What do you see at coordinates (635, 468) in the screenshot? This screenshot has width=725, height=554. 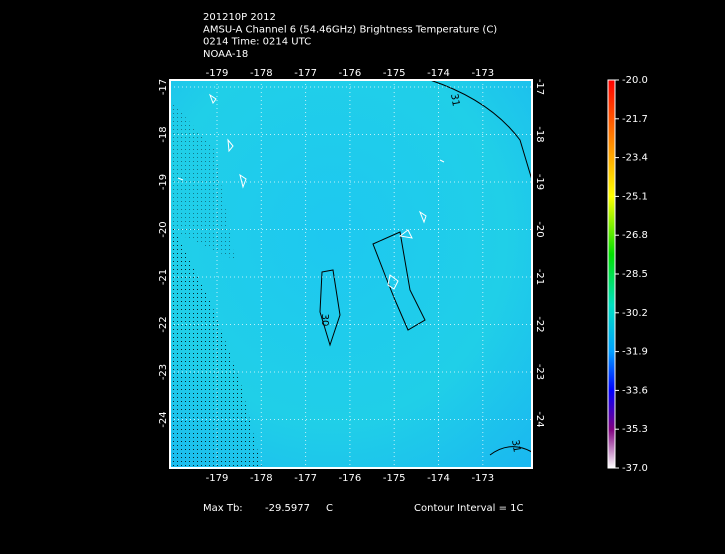 I see `colorbar-label: -37.0` at bounding box center [635, 468].